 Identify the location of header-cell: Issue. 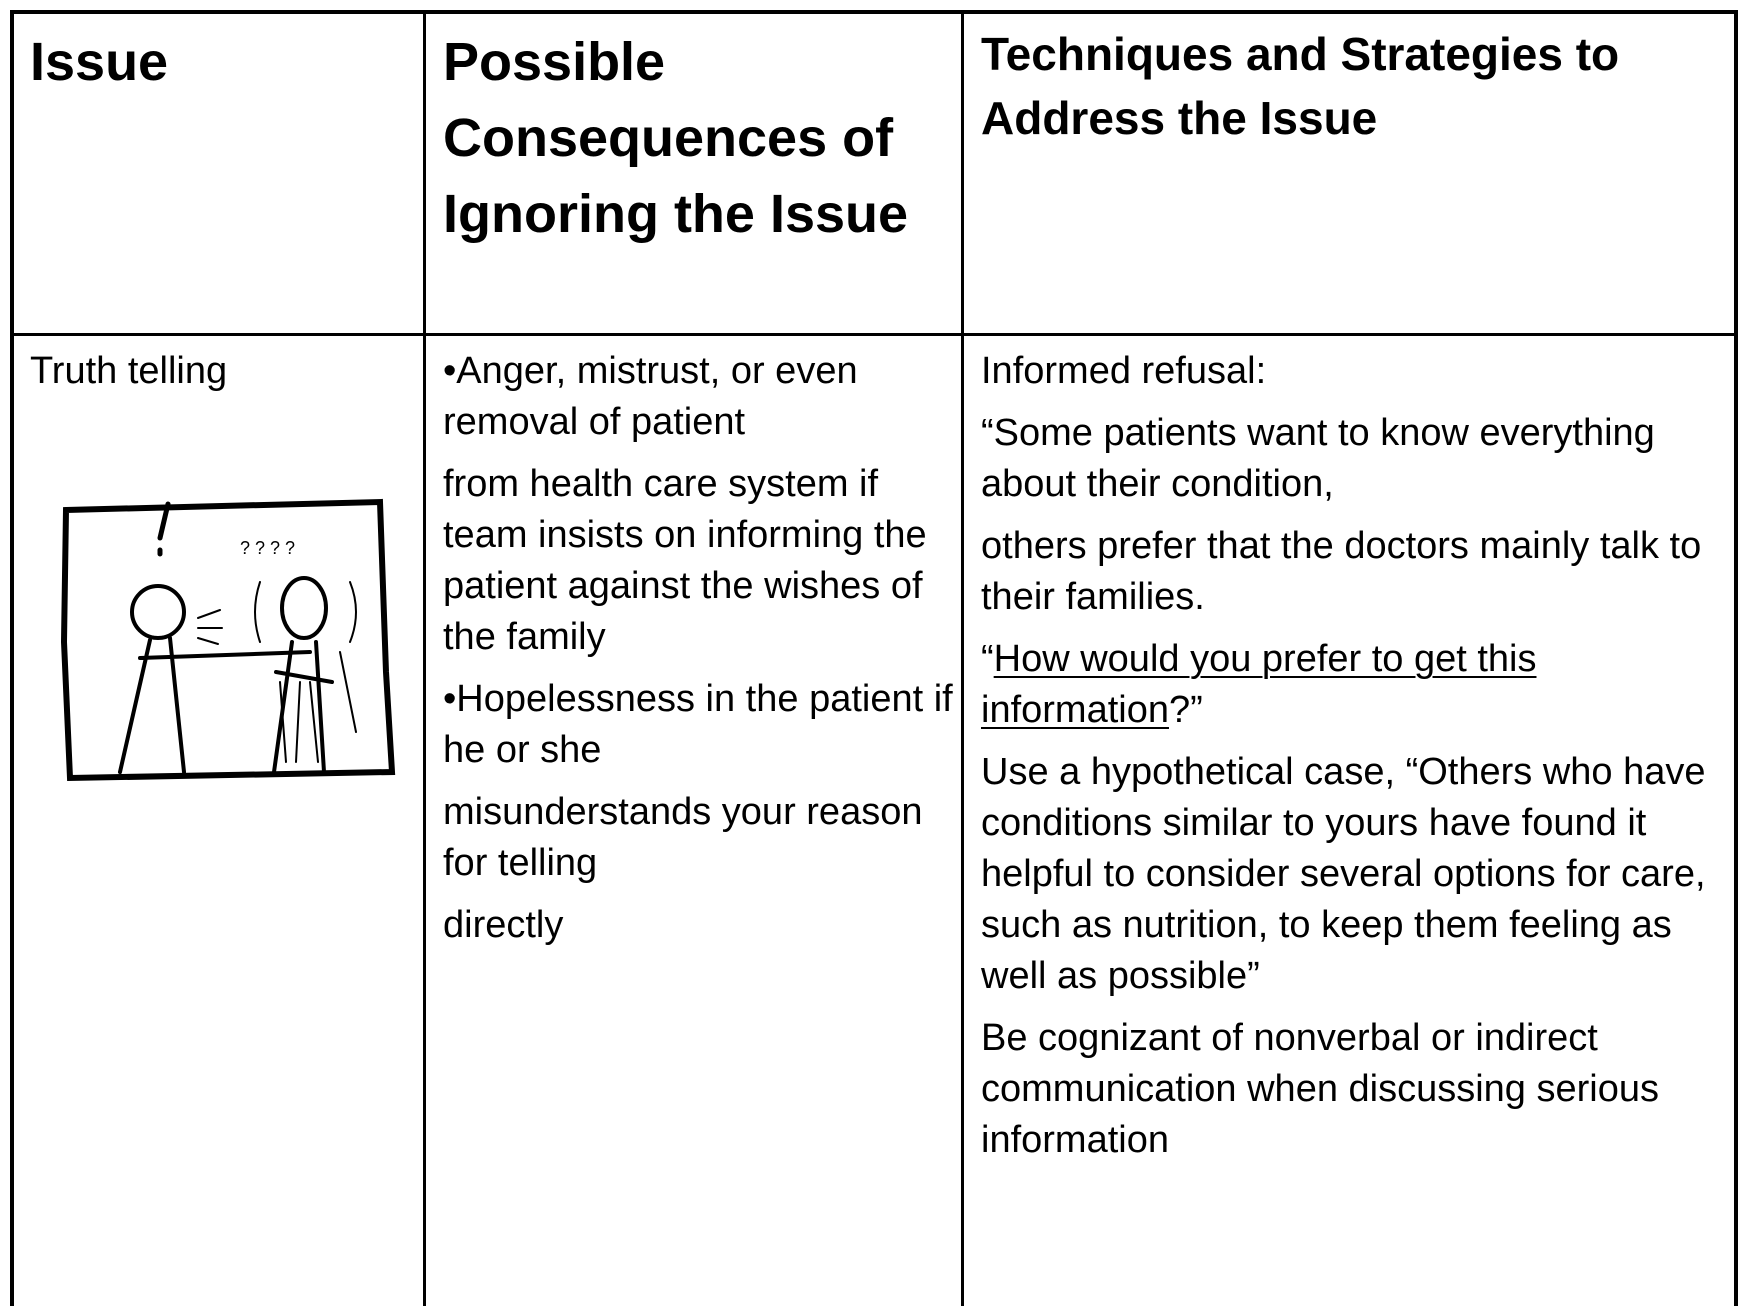
(99, 62).